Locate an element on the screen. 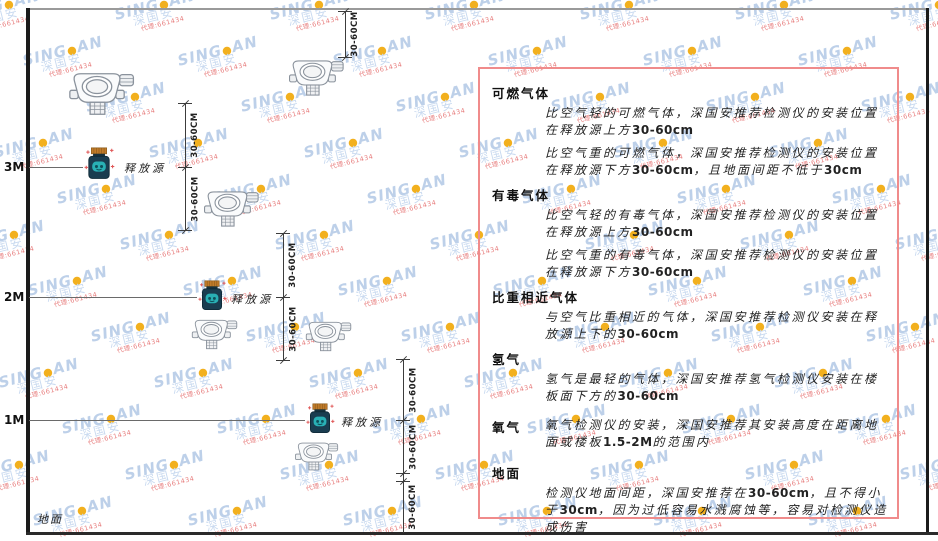 Image resolution: width=938 pixels, height=541 pixels. panel-section-heading: 地面 is located at coordinates (507, 473).